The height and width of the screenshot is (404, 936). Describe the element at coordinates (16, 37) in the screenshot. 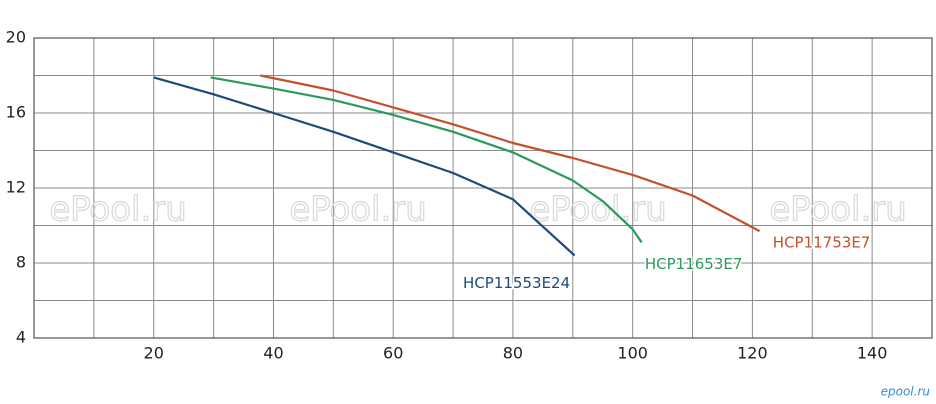

I see `y-tick-label: 20` at that location.